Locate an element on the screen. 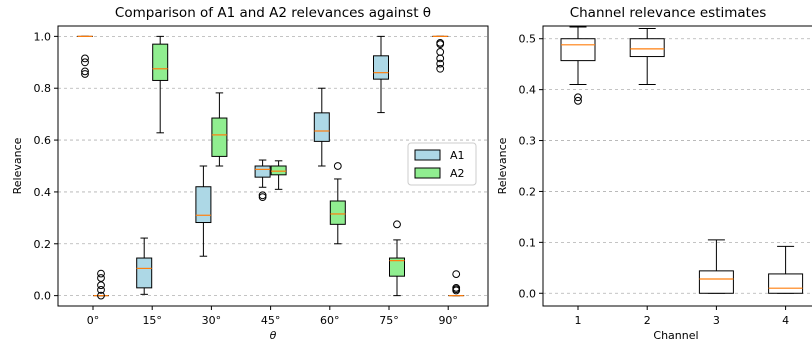 This screenshot has height=345, width=812. left-a1-1-box is located at coordinates (144, 273).